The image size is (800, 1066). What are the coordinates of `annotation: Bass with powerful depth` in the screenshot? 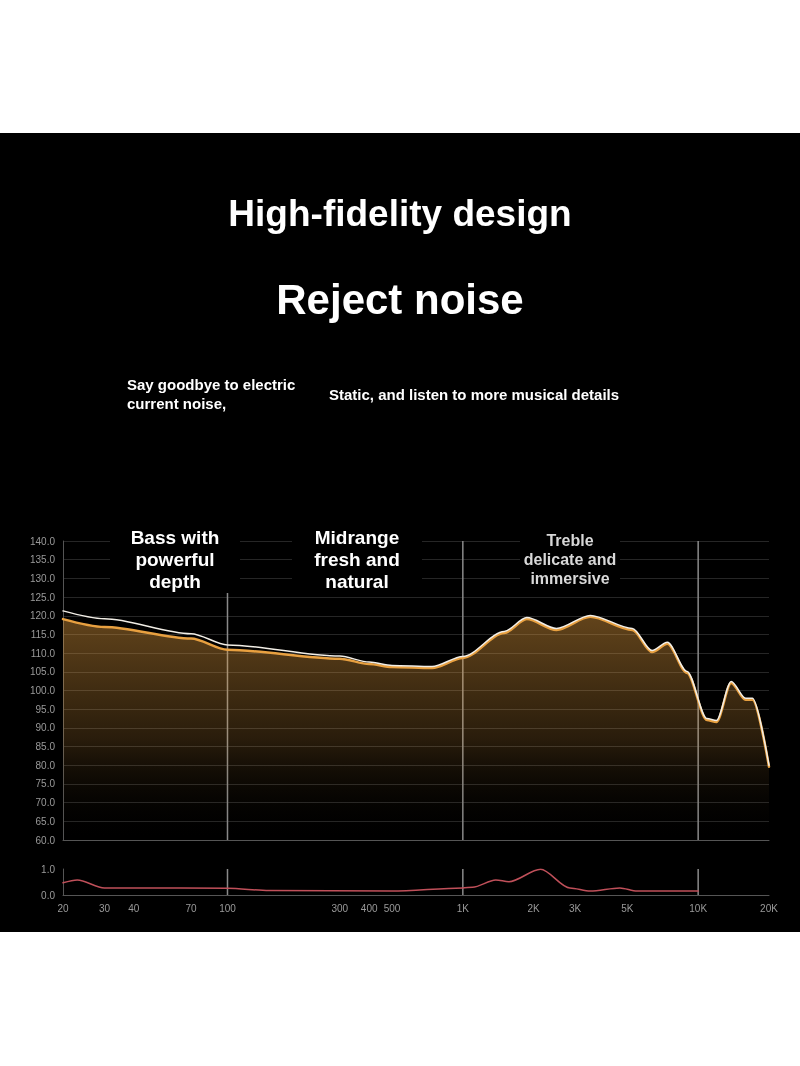 It's located at (175, 560).